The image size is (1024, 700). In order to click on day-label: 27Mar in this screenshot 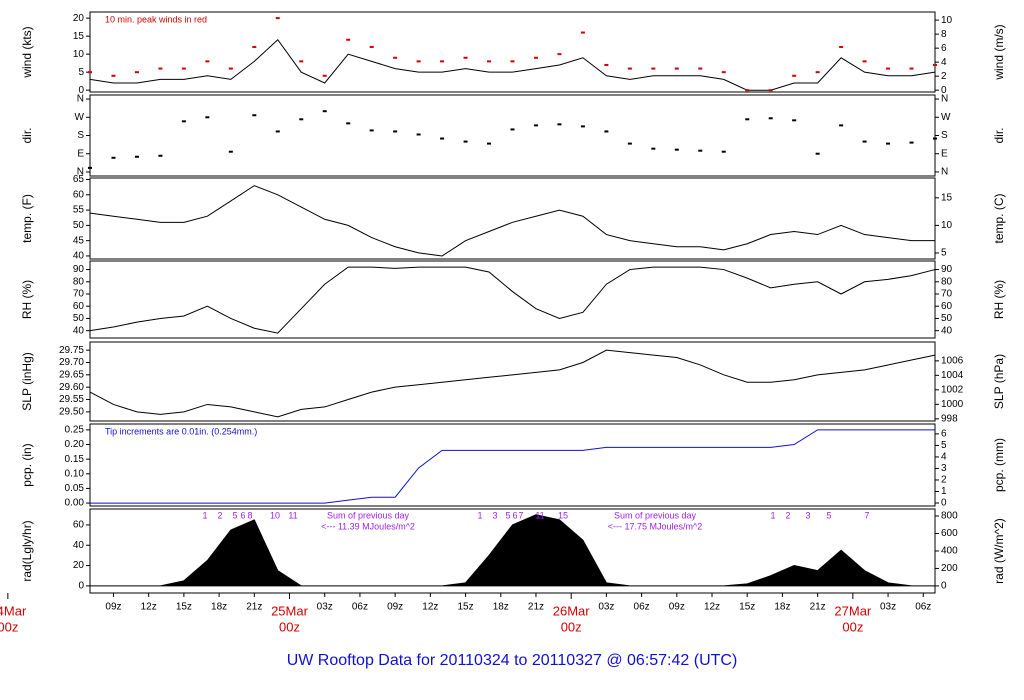, I will do `click(853, 610)`.